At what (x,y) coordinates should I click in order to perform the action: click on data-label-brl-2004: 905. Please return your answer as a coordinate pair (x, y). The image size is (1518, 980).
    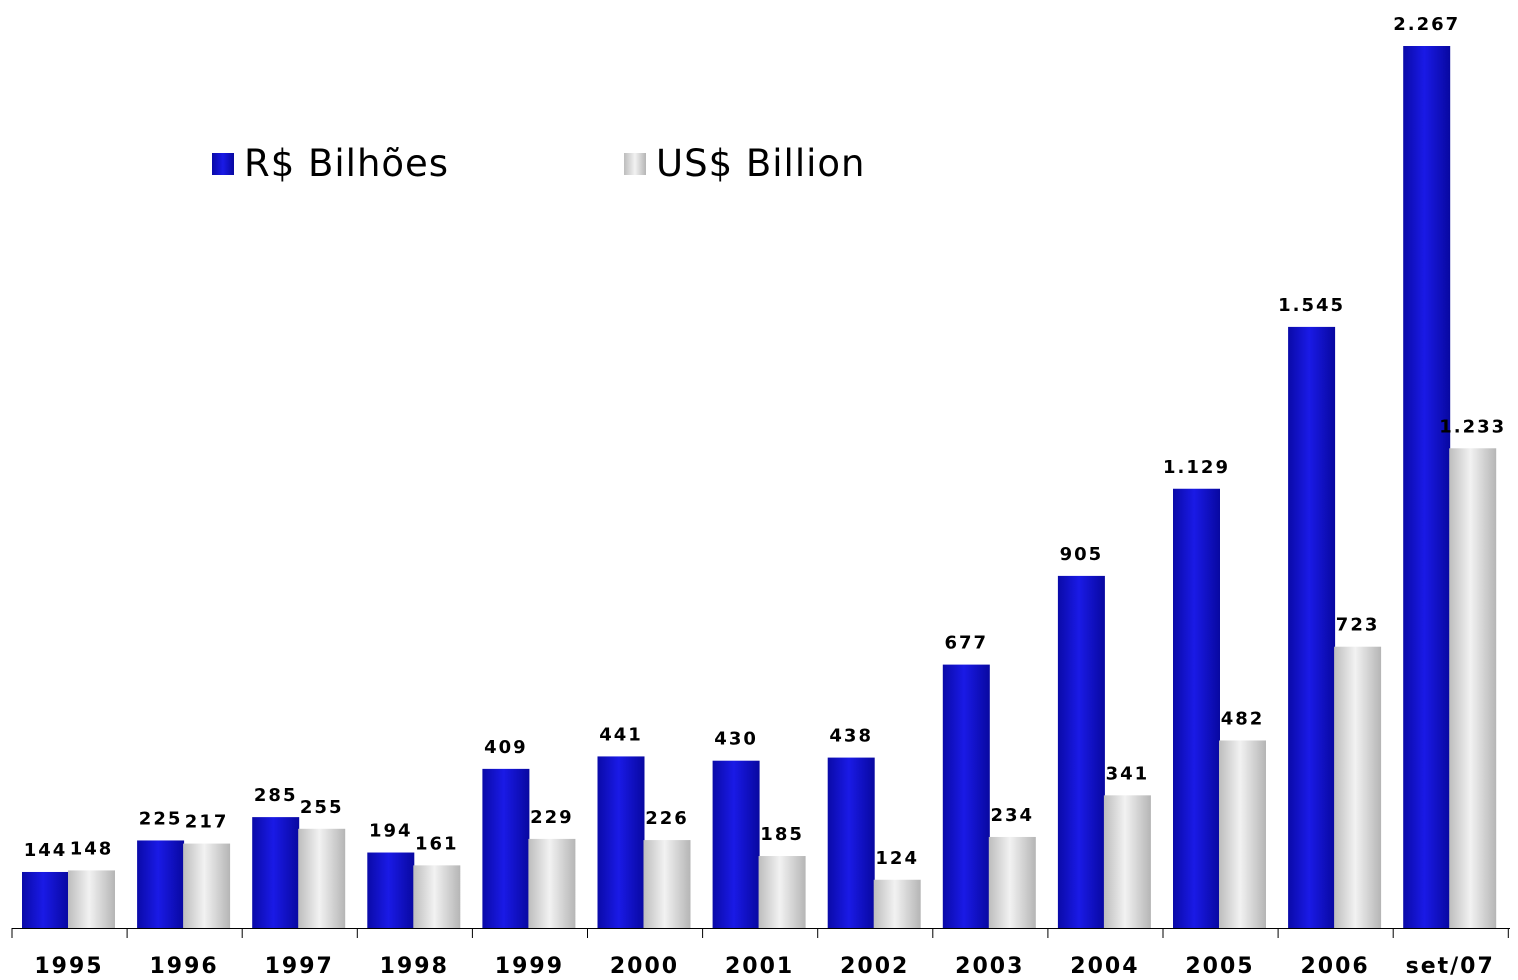
    Looking at the image, I should click on (1082, 554).